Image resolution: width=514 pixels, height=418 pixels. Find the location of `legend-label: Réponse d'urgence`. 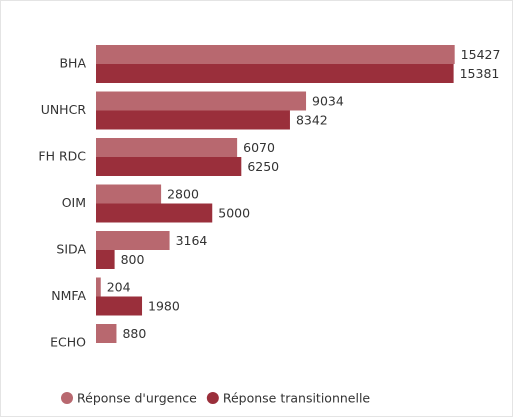

legend-label: Réponse d'urgence is located at coordinates (137, 398).